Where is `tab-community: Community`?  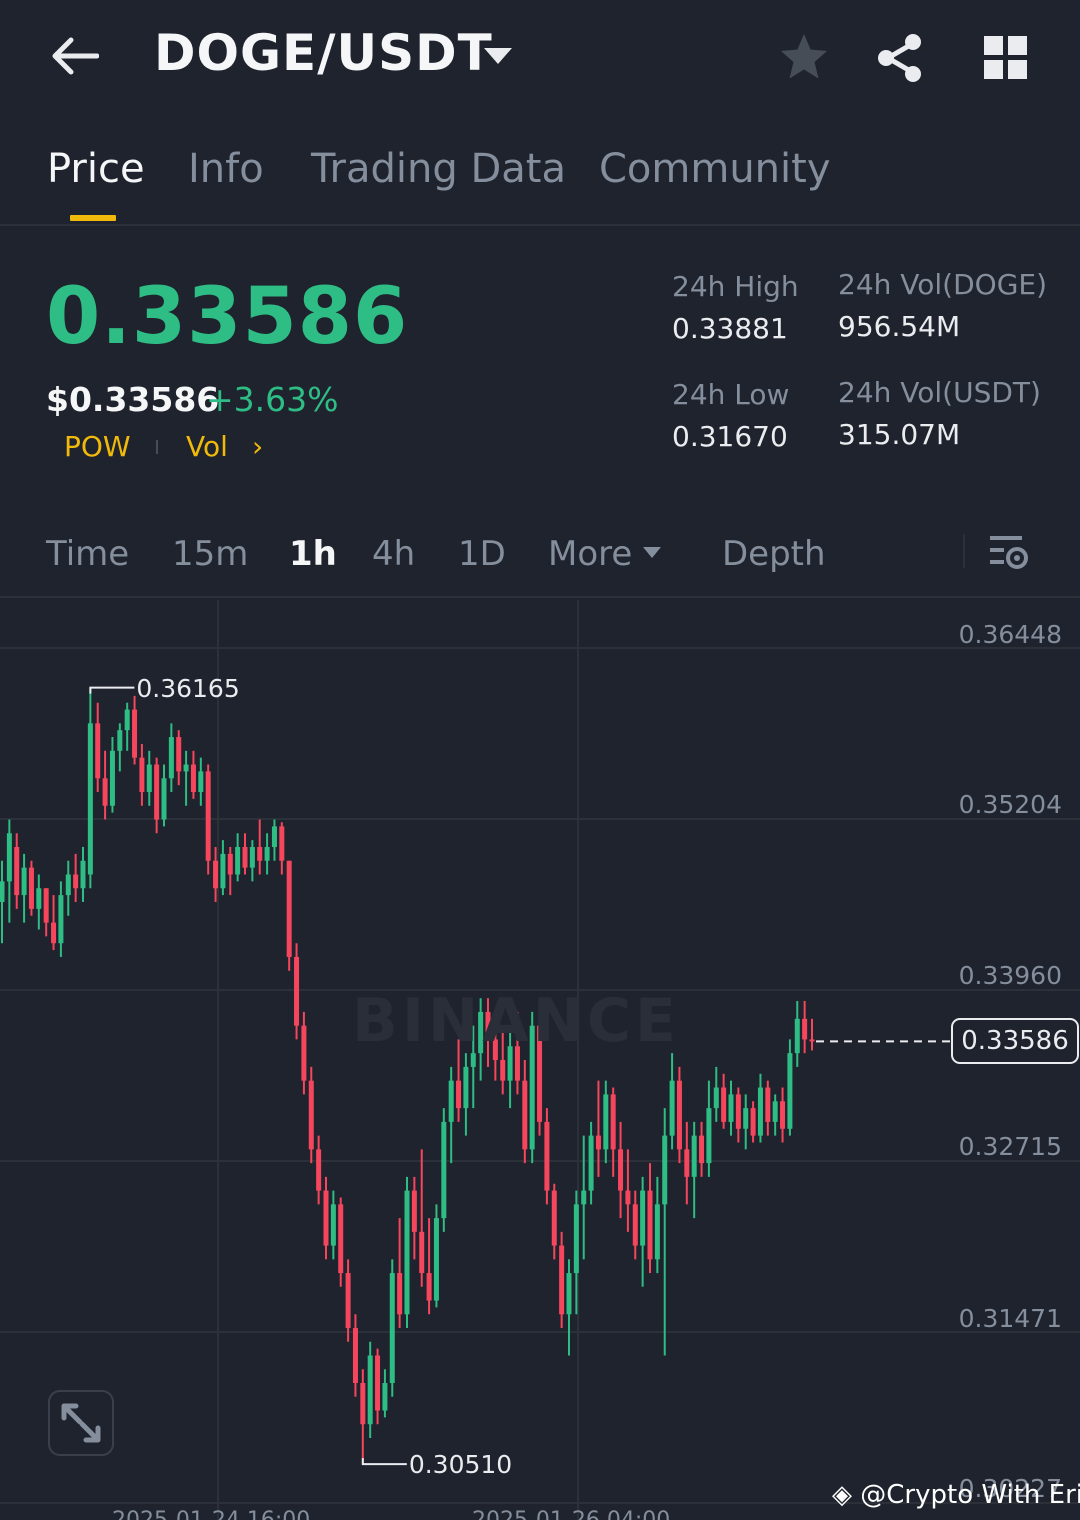 tab-community: Community is located at coordinates (715, 169).